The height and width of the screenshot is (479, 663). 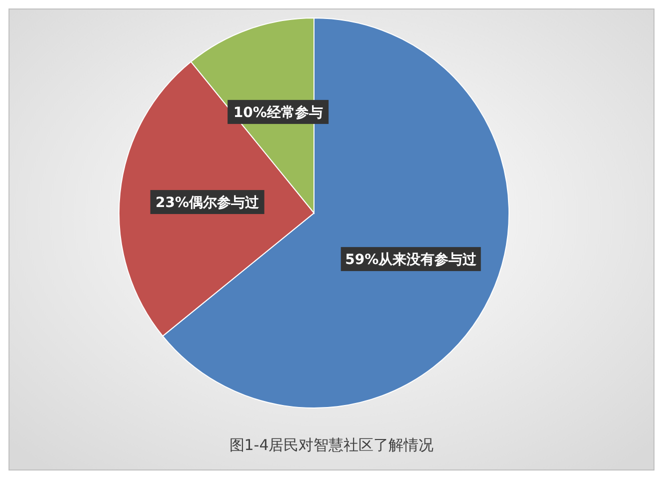 I want to click on slice-label: 59%从来没有参与过, so click(x=411, y=259).